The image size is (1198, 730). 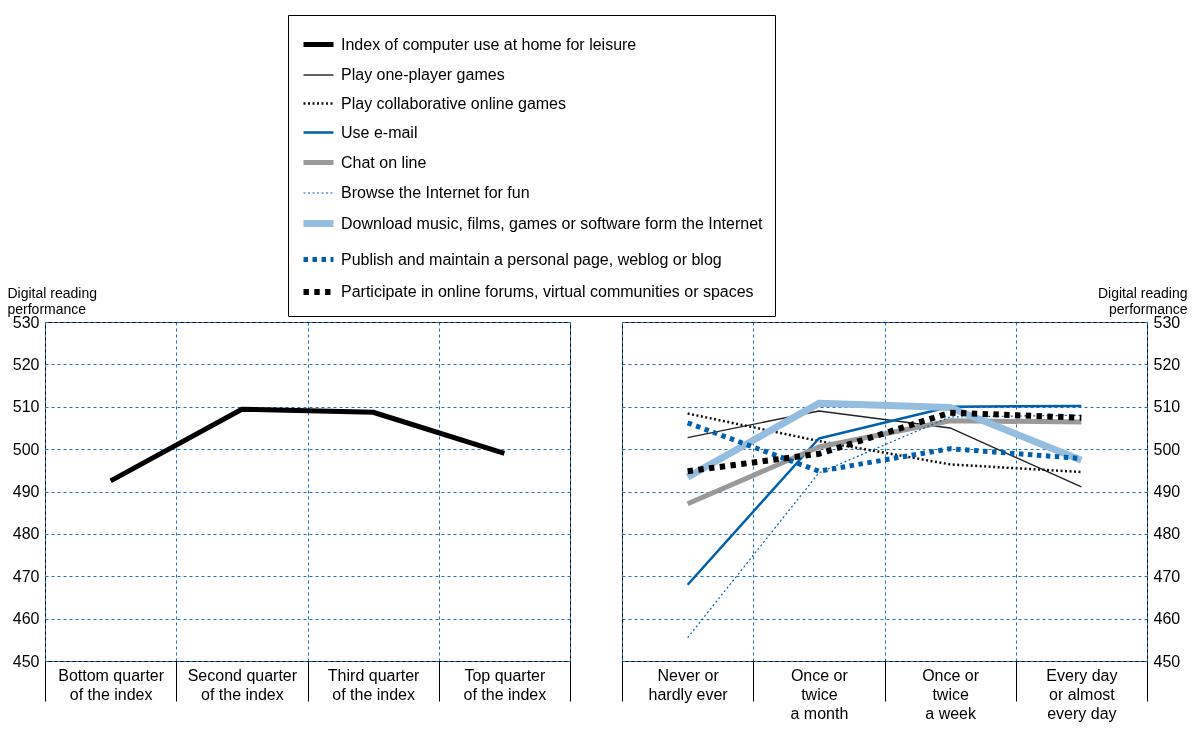 What do you see at coordinates (552, 223) in the screenshot?
I see `legend-label: Download music, films, games or software form the Internet` at bounding box center [552, 223].